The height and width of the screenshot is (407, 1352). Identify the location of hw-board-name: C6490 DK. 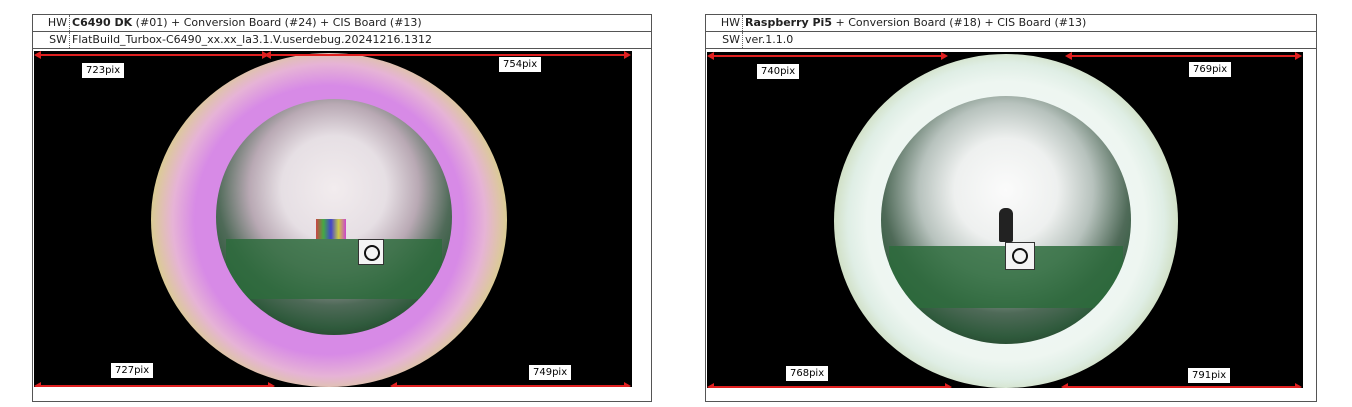
(102, 22).